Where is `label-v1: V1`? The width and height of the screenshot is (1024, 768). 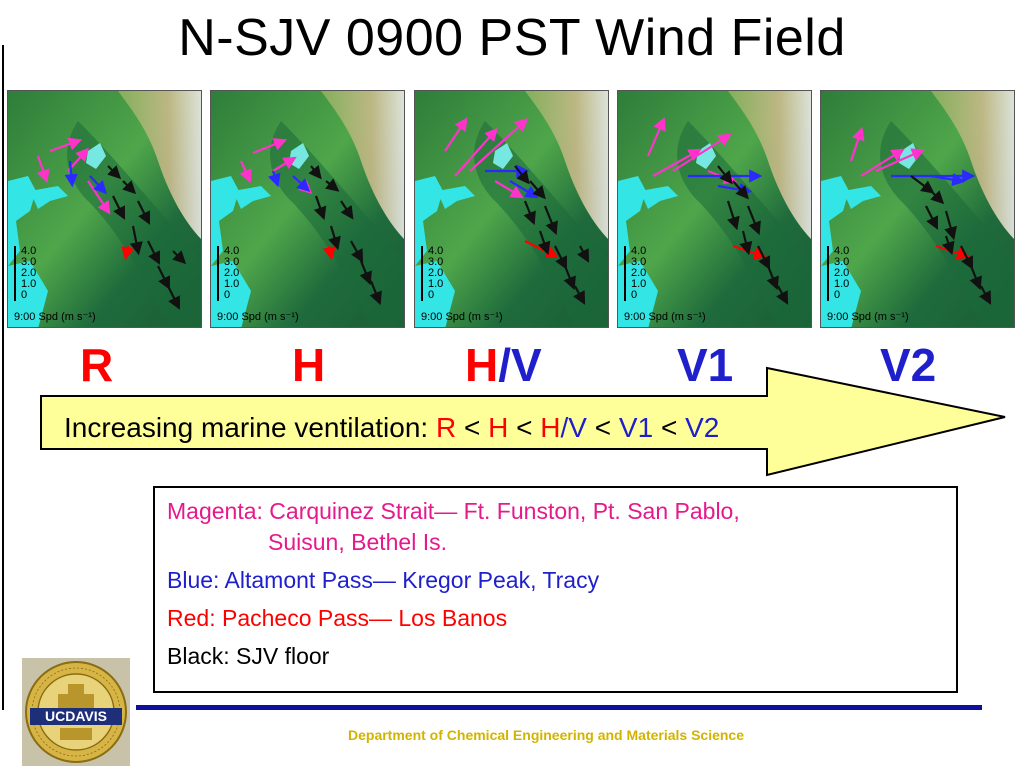 label-v1: V1 is located at coordinates (705, 365).